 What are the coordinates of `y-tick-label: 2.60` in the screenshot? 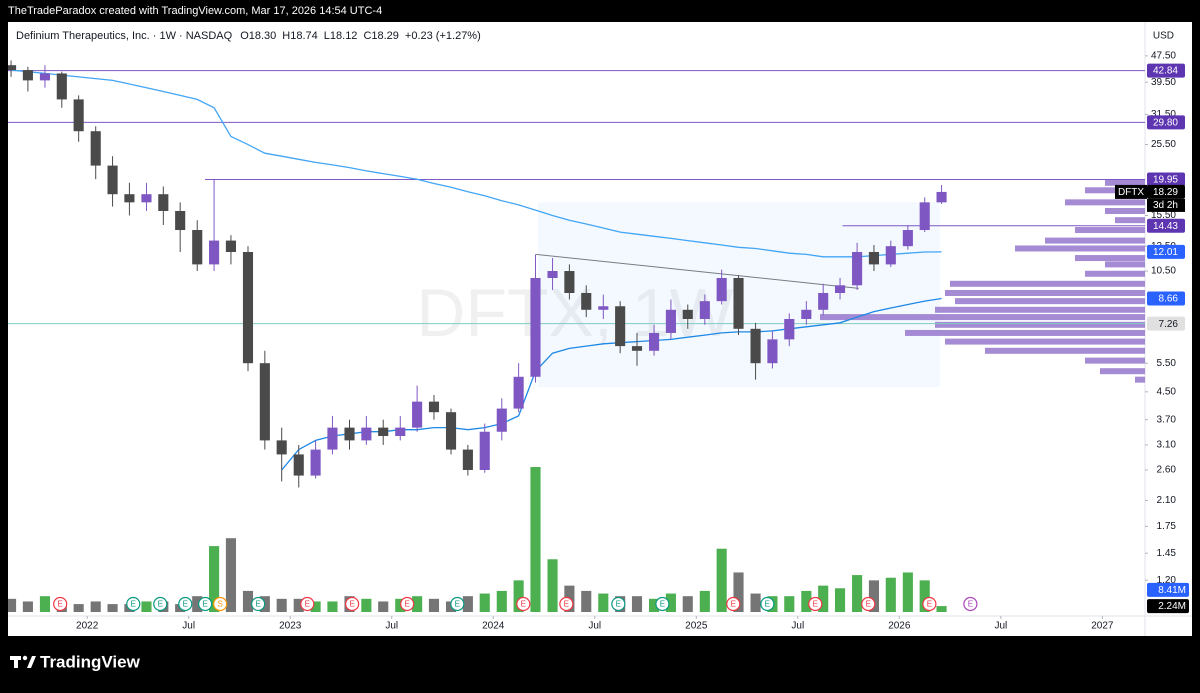 It's located at (1167, 470).